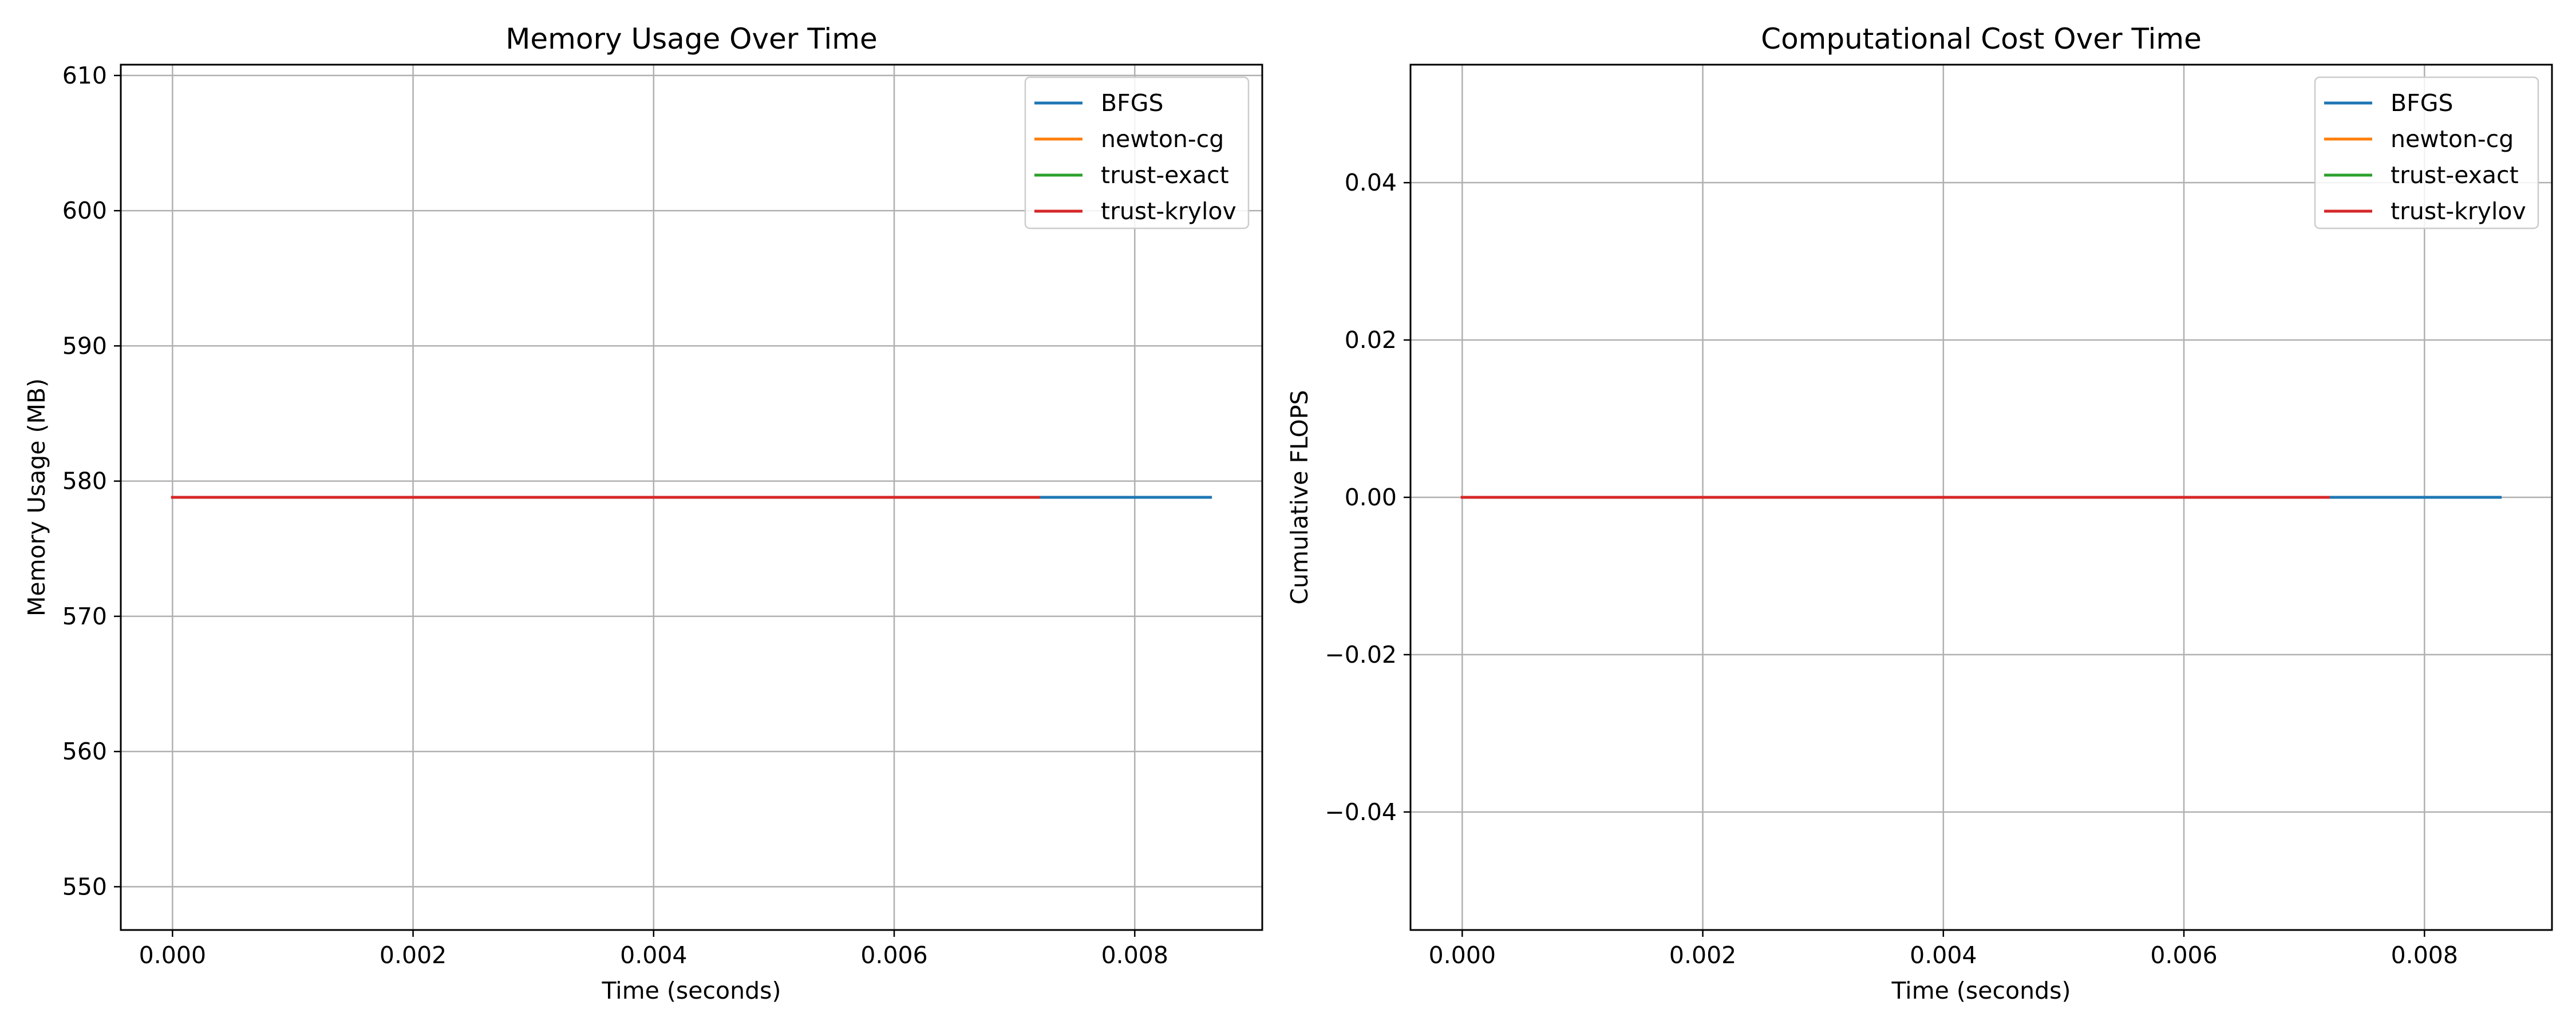  Describe the element at coordinates (1371, 497) in the screenshot. I see `y-tick-label: 0.00` at that location.